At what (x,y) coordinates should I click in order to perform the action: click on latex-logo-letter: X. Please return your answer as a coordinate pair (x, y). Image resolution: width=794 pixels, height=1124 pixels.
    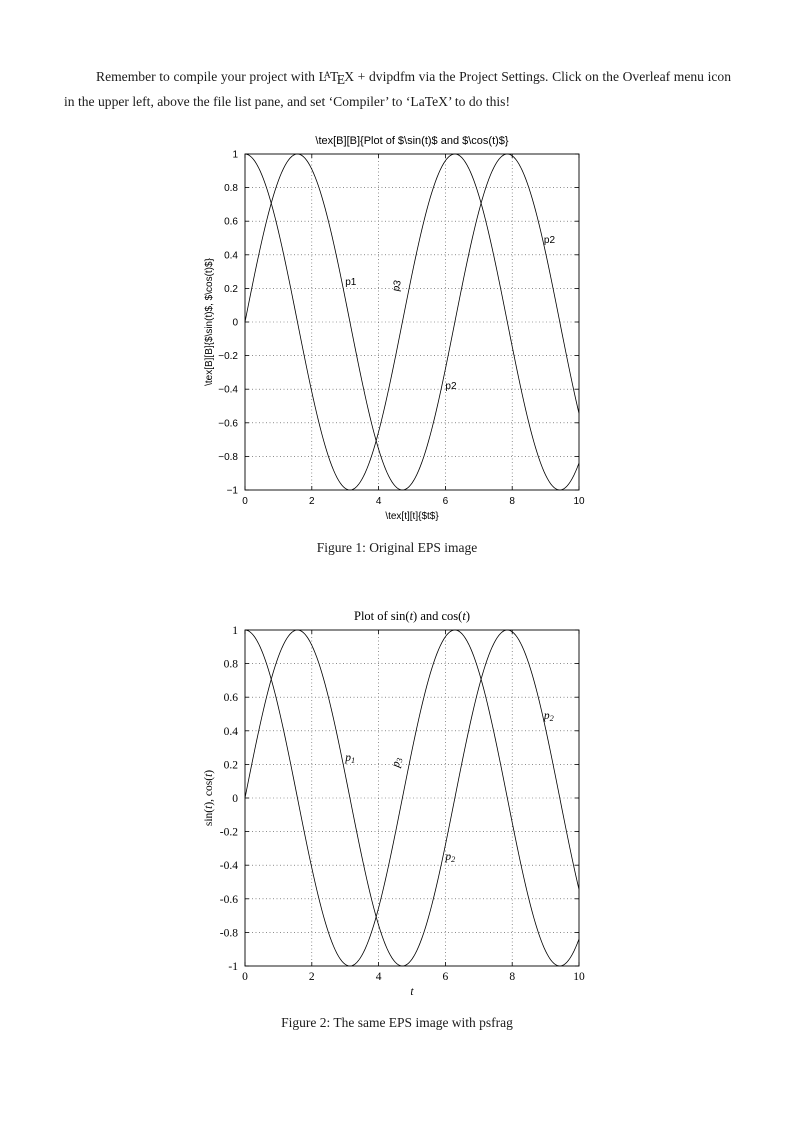
    Looking at the image, I should click on (349, 76).